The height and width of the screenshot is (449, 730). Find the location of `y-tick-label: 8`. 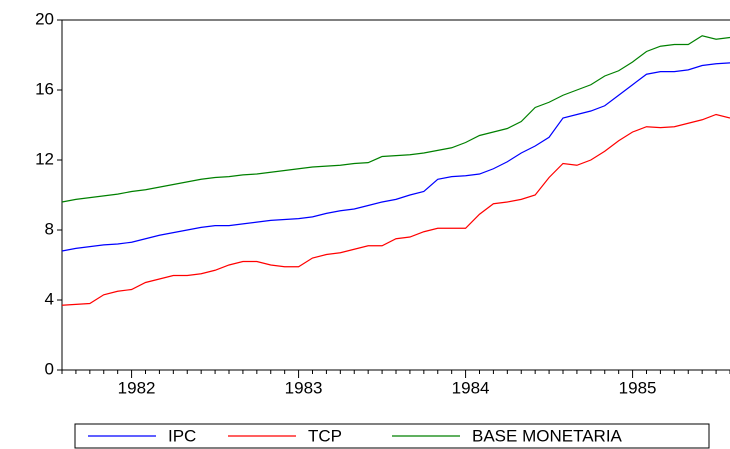

y-tick-label: 8 is located at coordinates (49, 228).